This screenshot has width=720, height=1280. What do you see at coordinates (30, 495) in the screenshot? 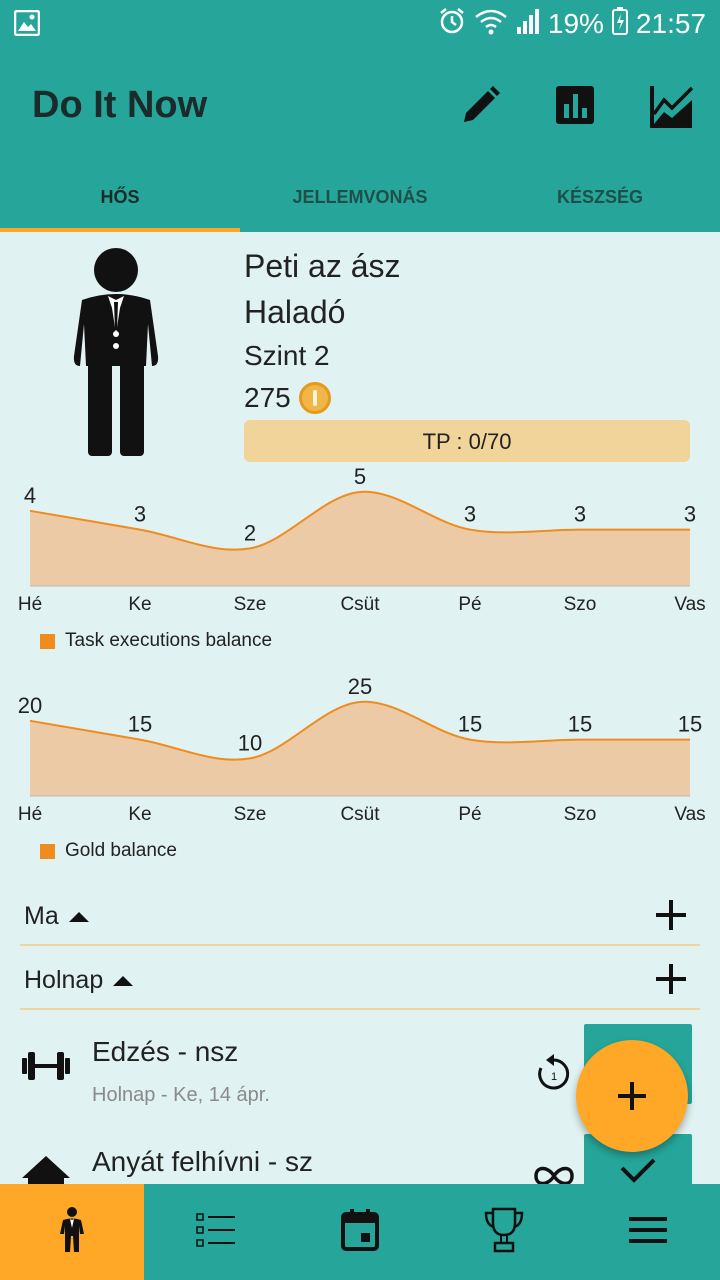
I see `data-label: 4` at bounding box center [30, 495].